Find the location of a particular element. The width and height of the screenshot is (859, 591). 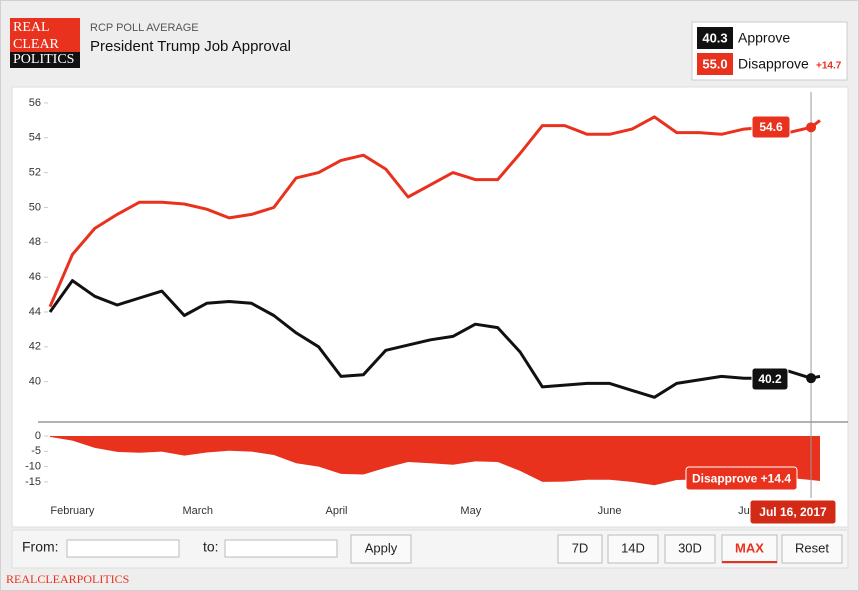

logo-text: CLEAR is located at coordinates (36, 44).